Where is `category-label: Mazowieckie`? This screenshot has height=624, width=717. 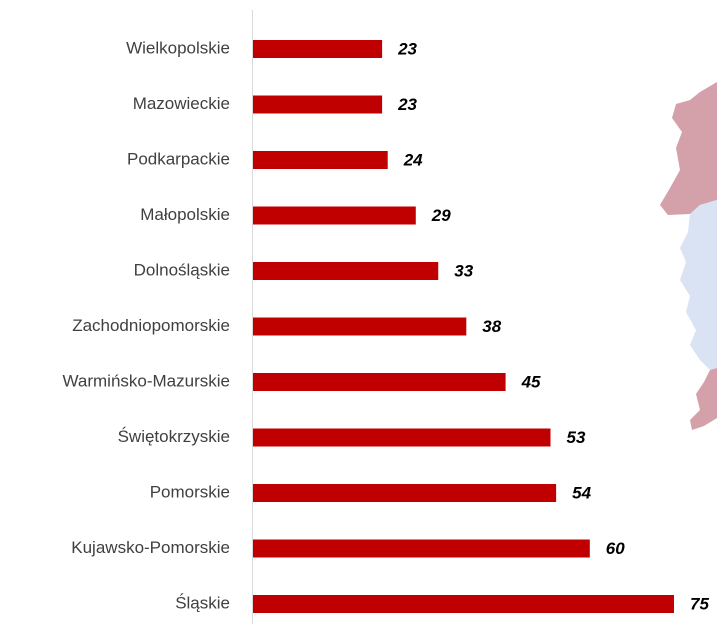 category-label: Mazowieckie is located at coordinates (181, 103).